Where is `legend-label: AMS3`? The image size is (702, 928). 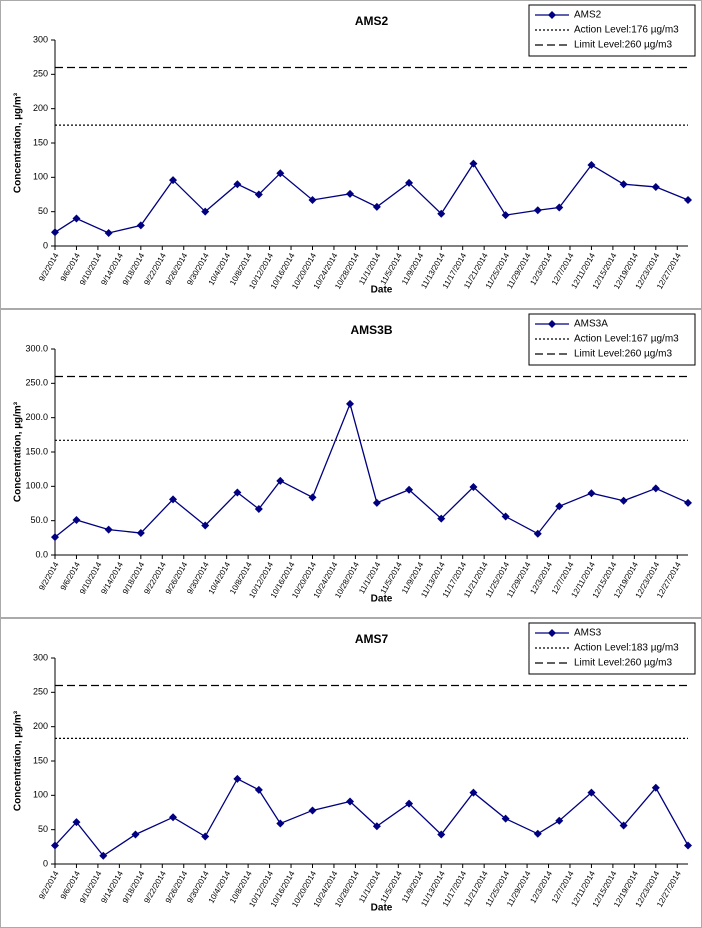 legend-label: AMS3 is located at coordinates (588, 633).